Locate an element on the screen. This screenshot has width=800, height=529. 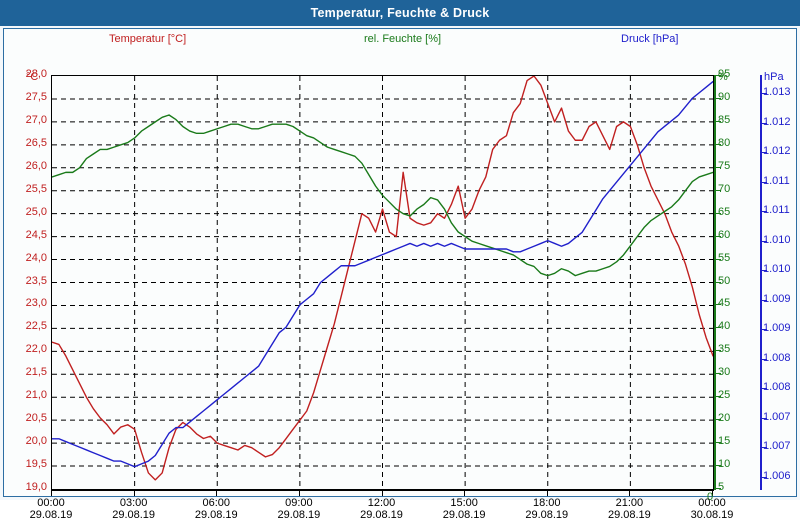
humidity-tick-label: 5 is located at coordinates (721, 487).